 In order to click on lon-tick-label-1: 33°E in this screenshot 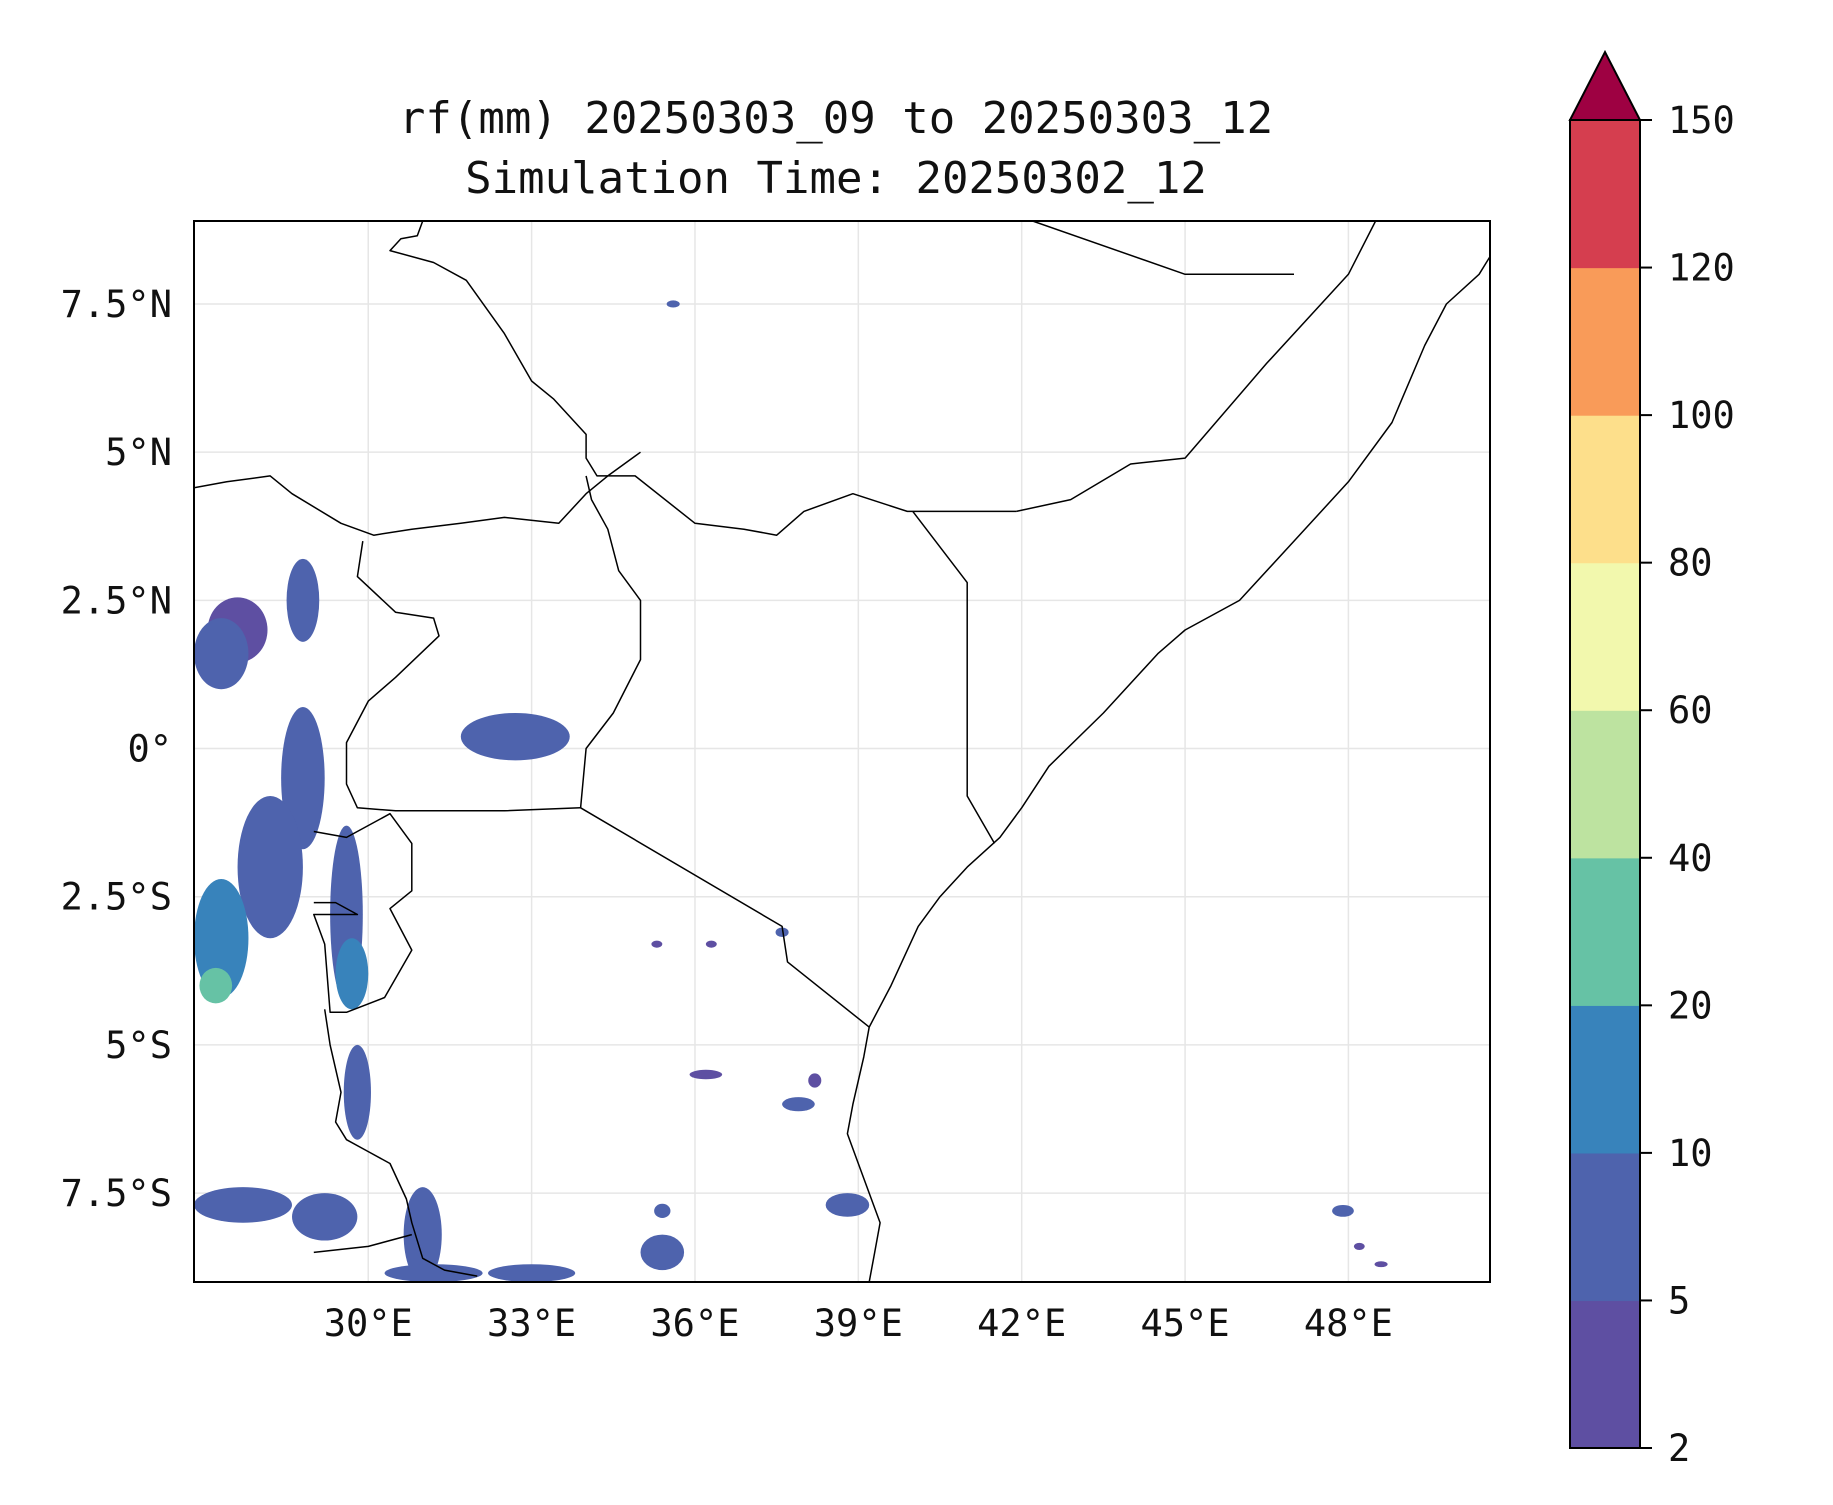, I will do `click(531, 1323)`.